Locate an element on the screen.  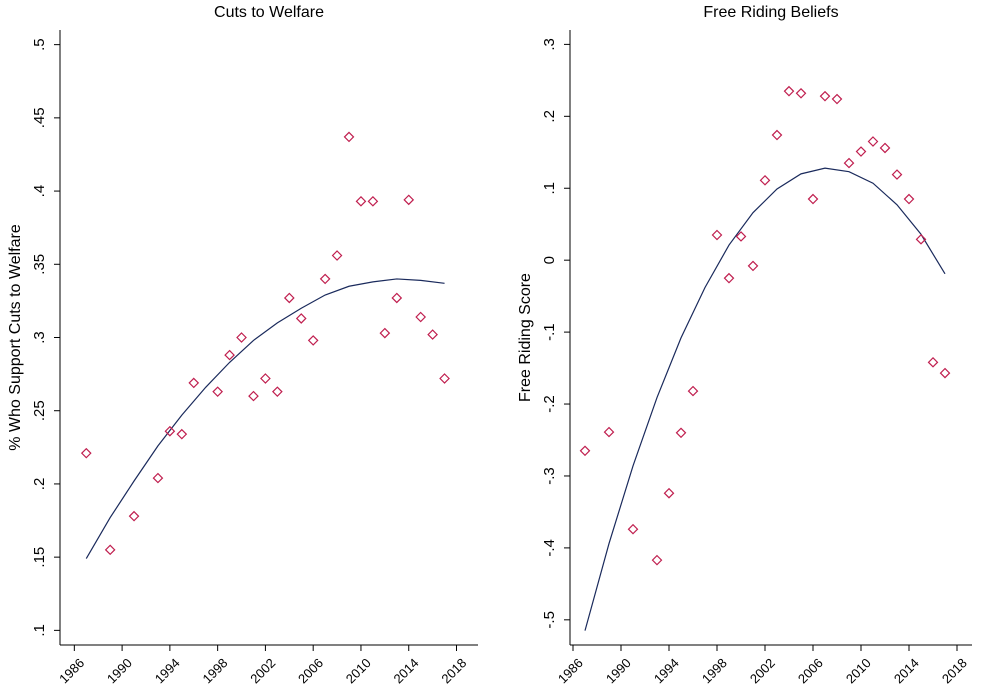
y-tick-label: .5 is located at coordinates (39, 44).